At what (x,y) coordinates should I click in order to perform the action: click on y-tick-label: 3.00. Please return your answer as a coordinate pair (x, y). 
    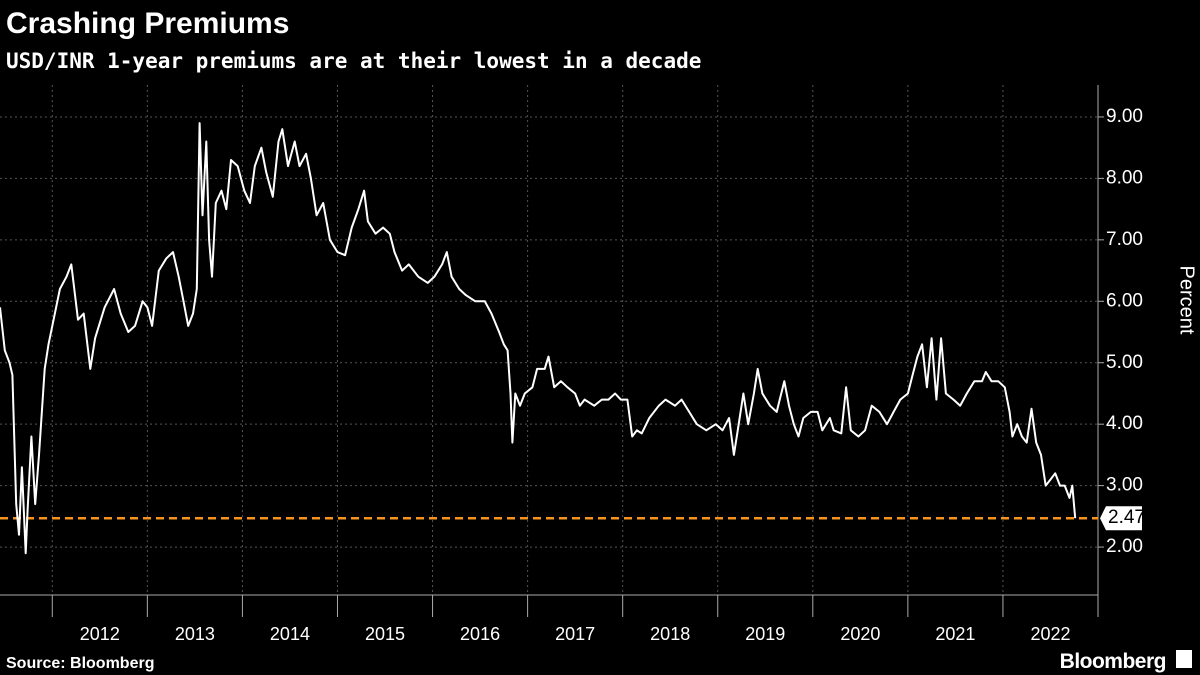
    Looking at the image, I should click on (1124, 485).